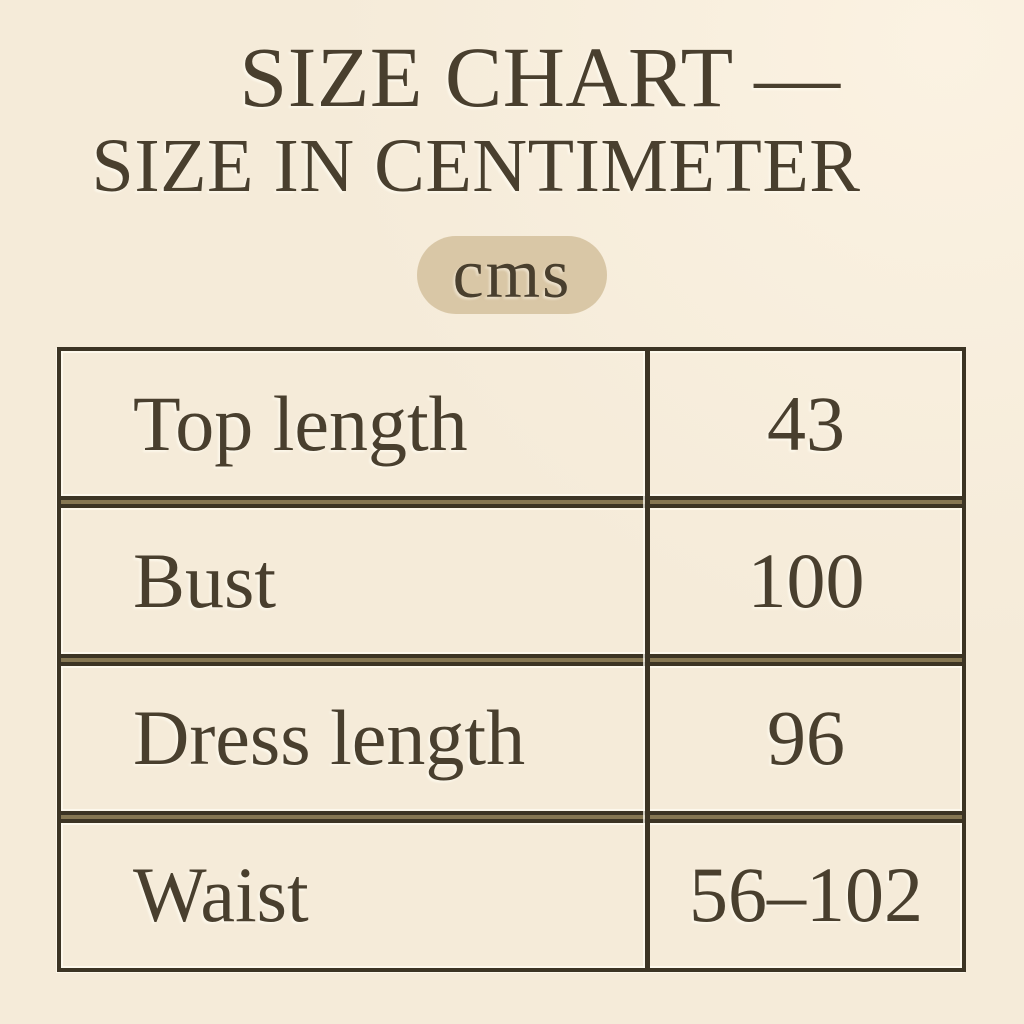 The width and height of the screenshot is (1024, 1024). I want to click on unit-badge-row: cms, so click(512, 275).